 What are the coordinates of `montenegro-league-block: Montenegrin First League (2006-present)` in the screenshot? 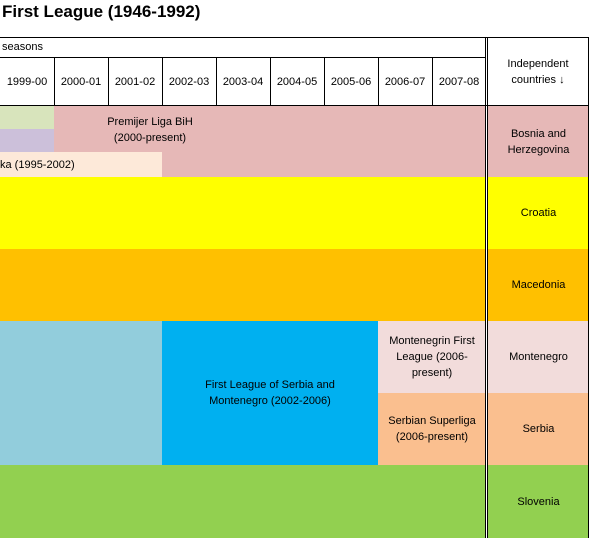 It's located at (432, 357).